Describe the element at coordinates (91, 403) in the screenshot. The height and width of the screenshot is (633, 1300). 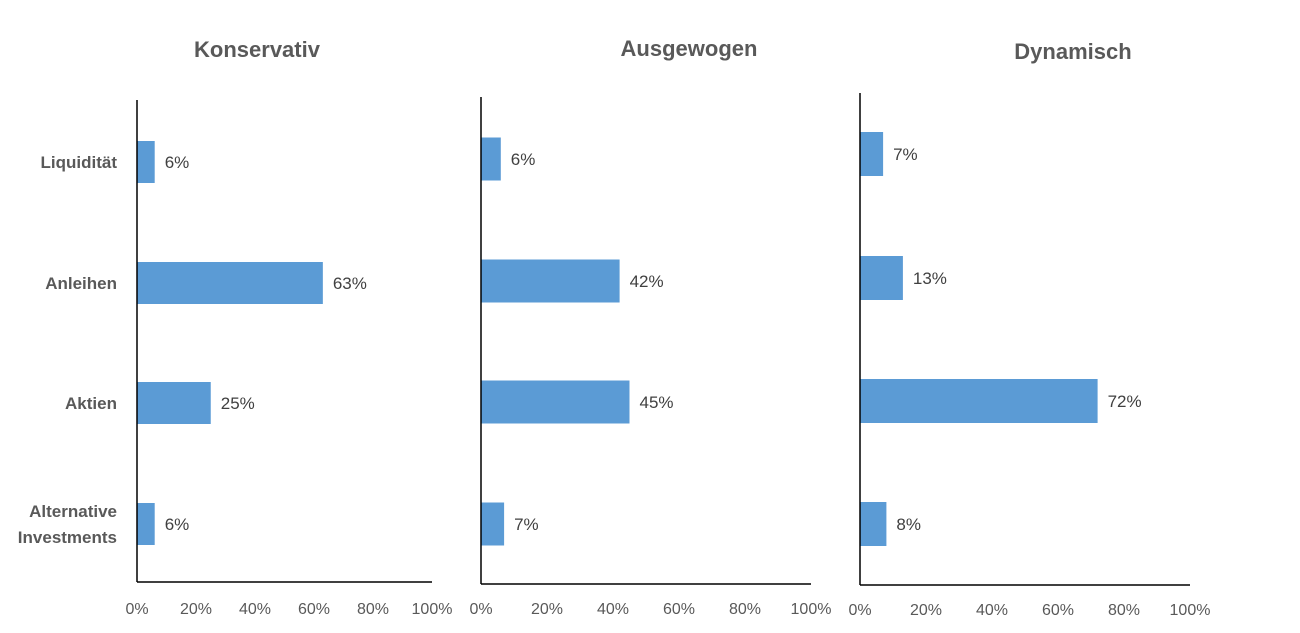
I see `category-label: Aktien` at that location.